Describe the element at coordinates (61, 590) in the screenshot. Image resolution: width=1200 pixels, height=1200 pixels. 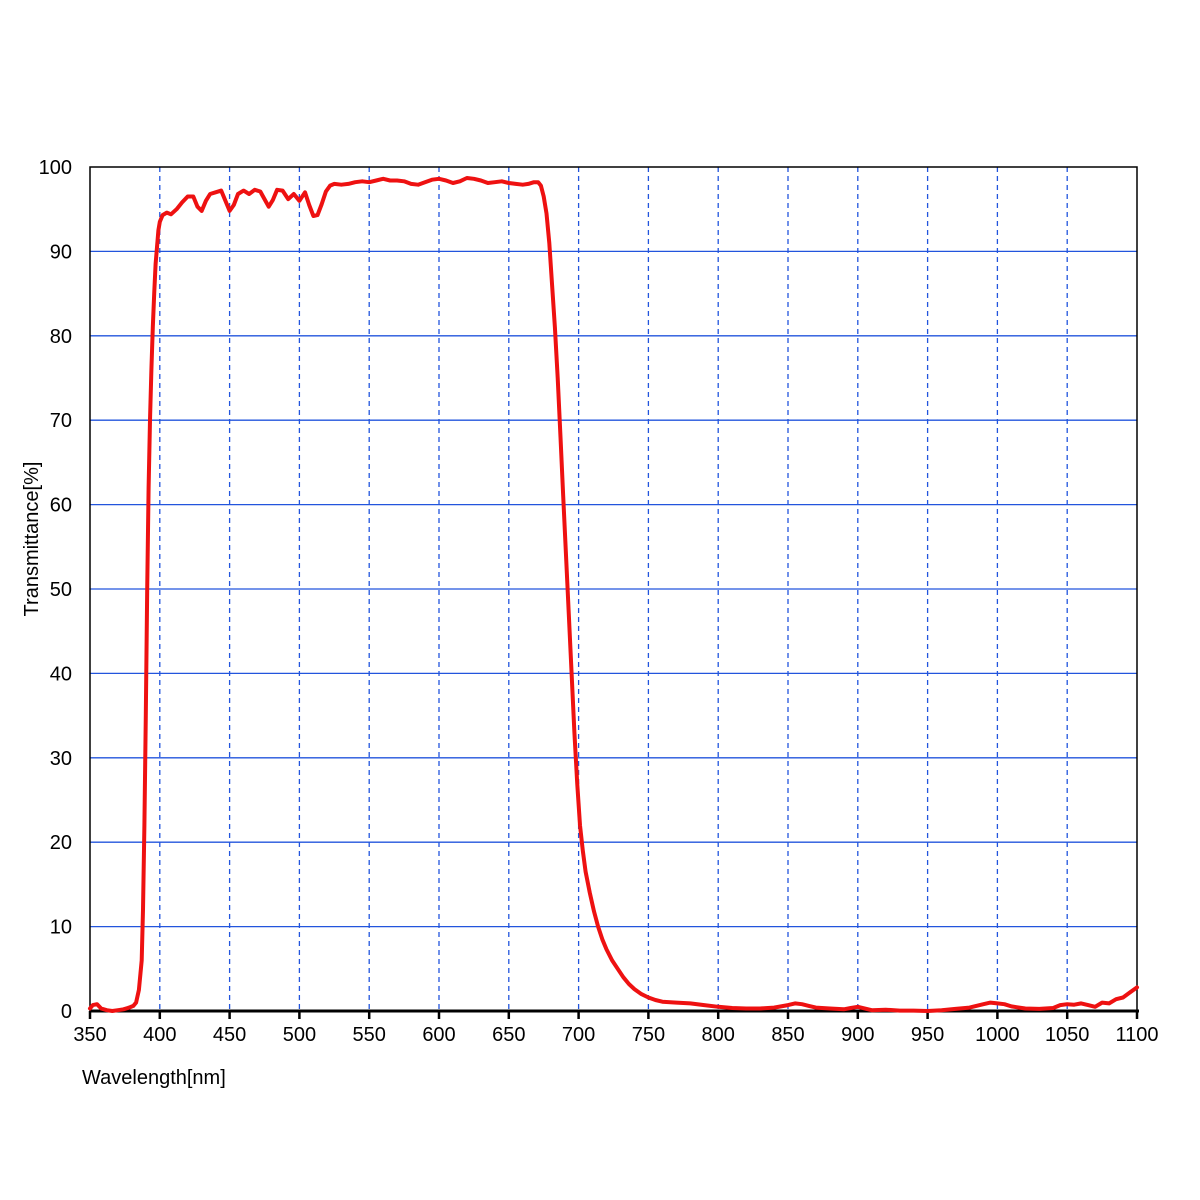
I see `y-tick-label: 50` at that location.